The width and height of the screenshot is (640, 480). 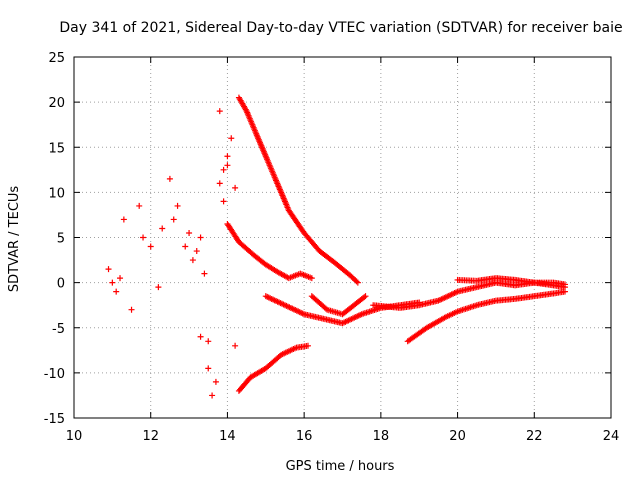 What do you see at coordinates (56, 103) in the screenshot?
I see `y-tick-label: 20` at bounding box center [56, 103].